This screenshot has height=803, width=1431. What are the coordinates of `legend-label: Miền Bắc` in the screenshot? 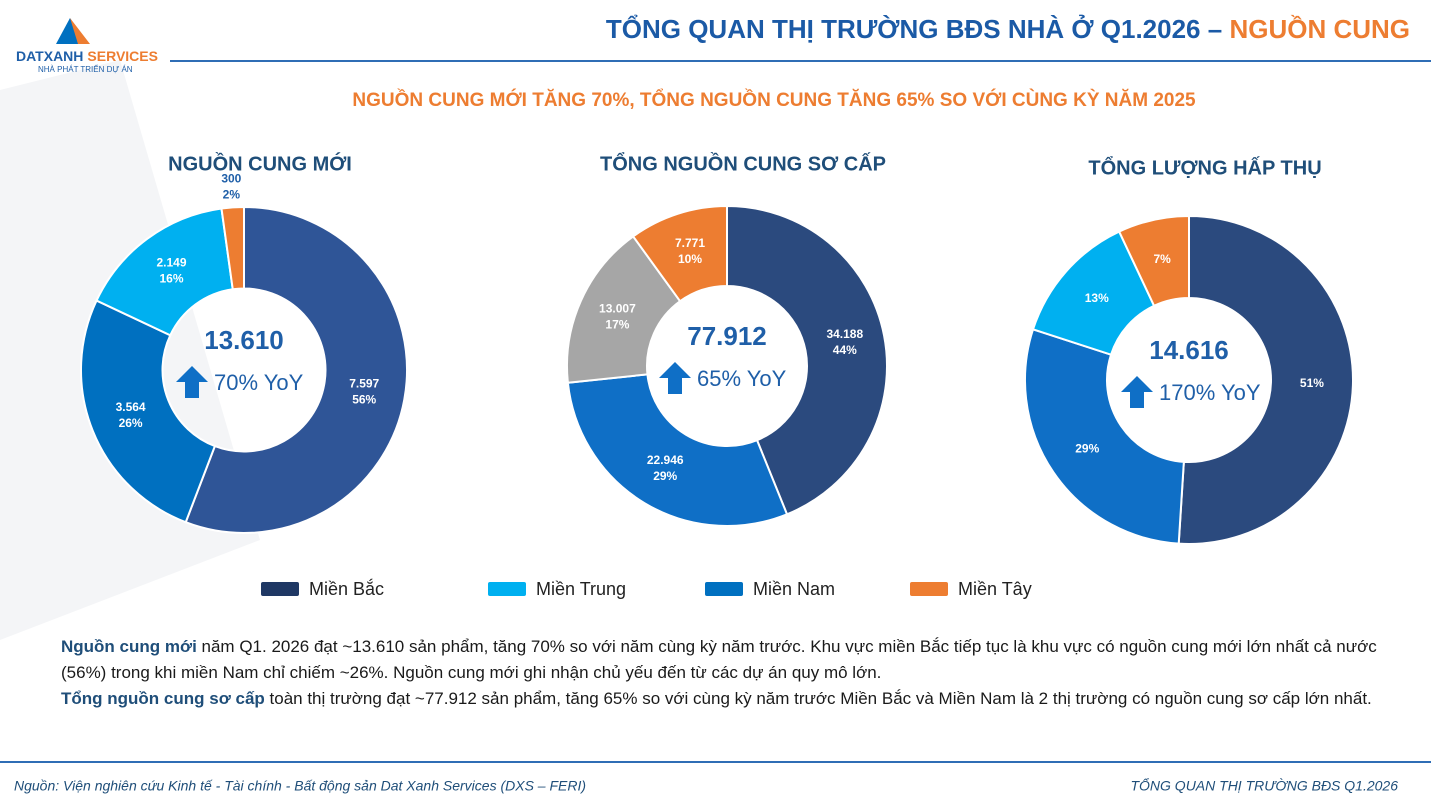 It's located at (346, 588).